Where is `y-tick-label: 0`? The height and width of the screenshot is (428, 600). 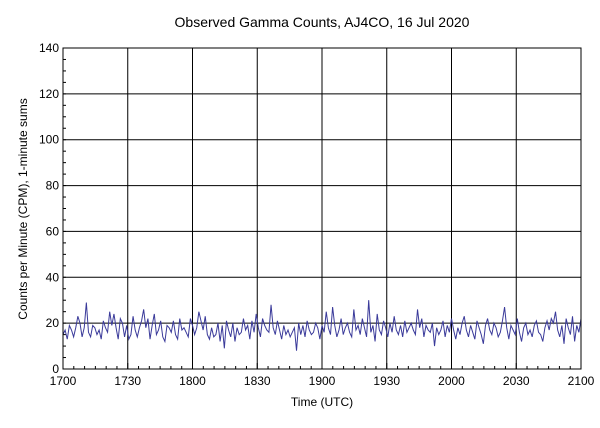
y-tick-label: 0 is located at coordinates (55, 369).